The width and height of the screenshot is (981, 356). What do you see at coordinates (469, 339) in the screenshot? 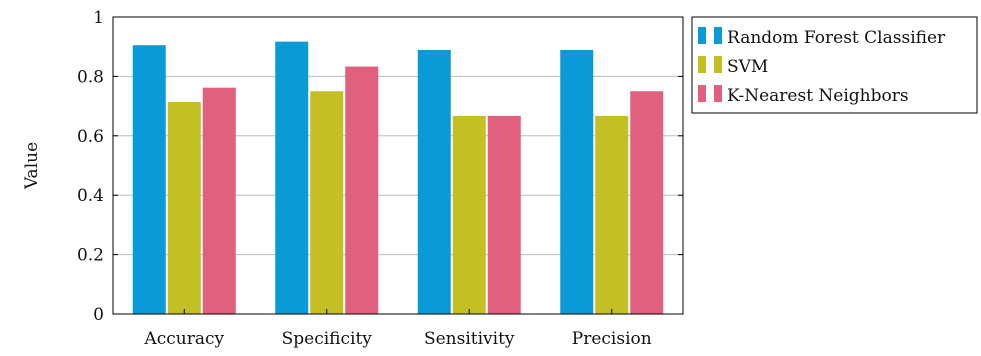
I see `x-tick-label: Sensitivity` at bounding box center [469, 339].